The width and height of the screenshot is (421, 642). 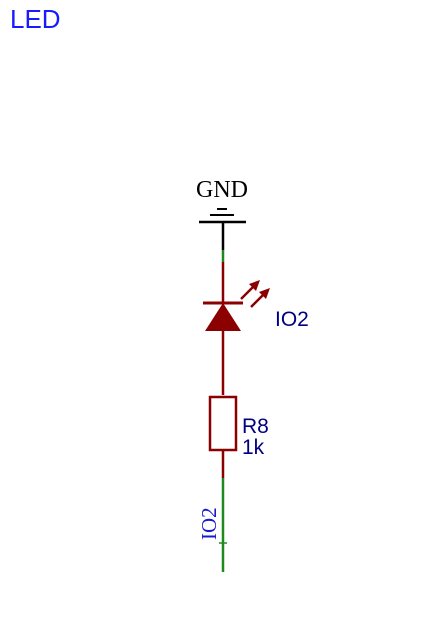 What do you see at coordinates (209, 523) in the screenshot?
I see `net-label-io2: IO2` at bounding box center [209, 523].